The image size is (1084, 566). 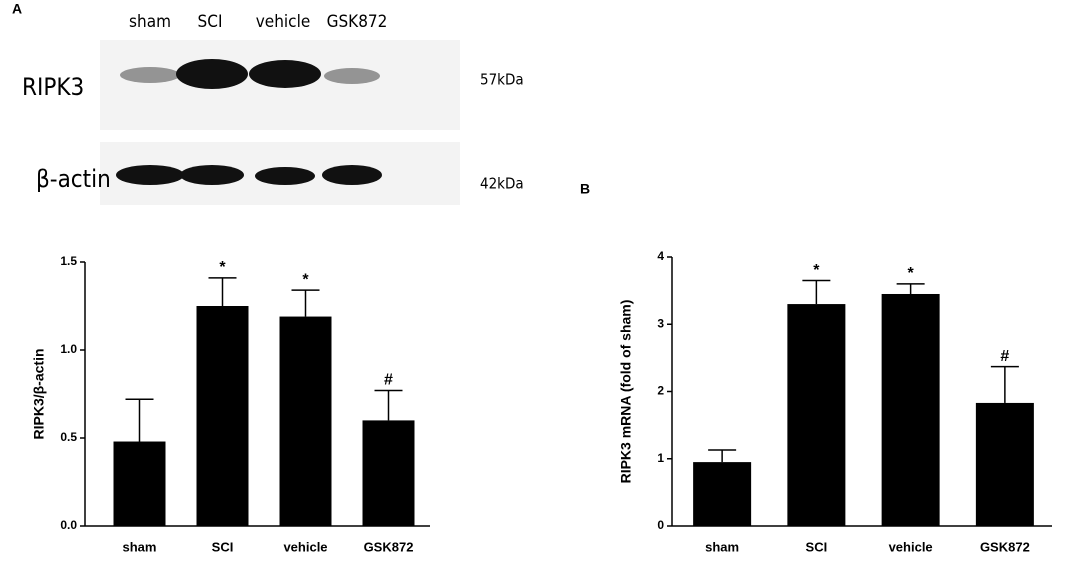 I want to click on y-axis-label: RIPK3/β-actin, so click(x=39, y=393).